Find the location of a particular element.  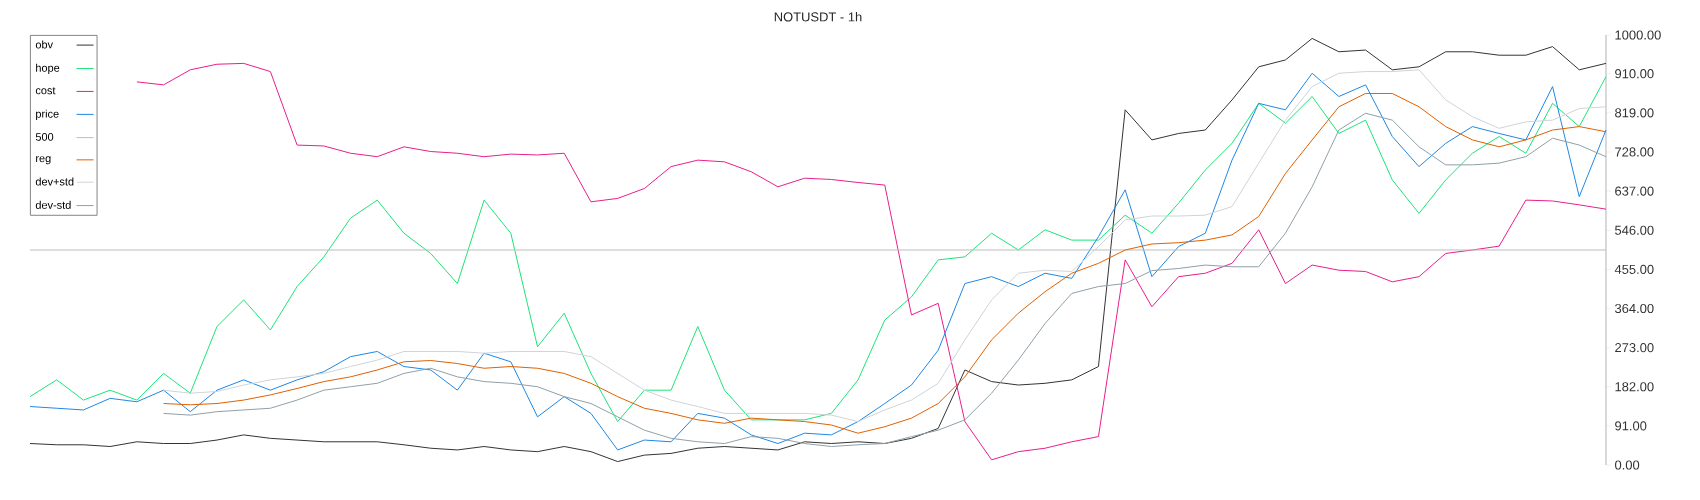

y-tick-label: 273.00 is located at coordinates (1634, 348).